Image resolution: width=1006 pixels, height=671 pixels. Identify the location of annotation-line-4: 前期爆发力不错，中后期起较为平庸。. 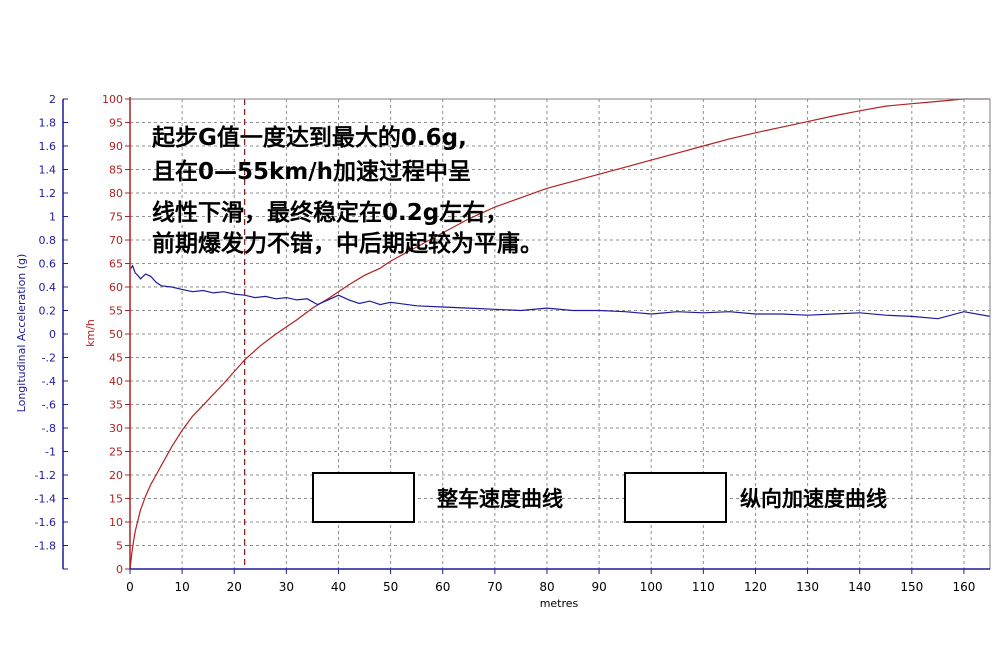
(347, 244).